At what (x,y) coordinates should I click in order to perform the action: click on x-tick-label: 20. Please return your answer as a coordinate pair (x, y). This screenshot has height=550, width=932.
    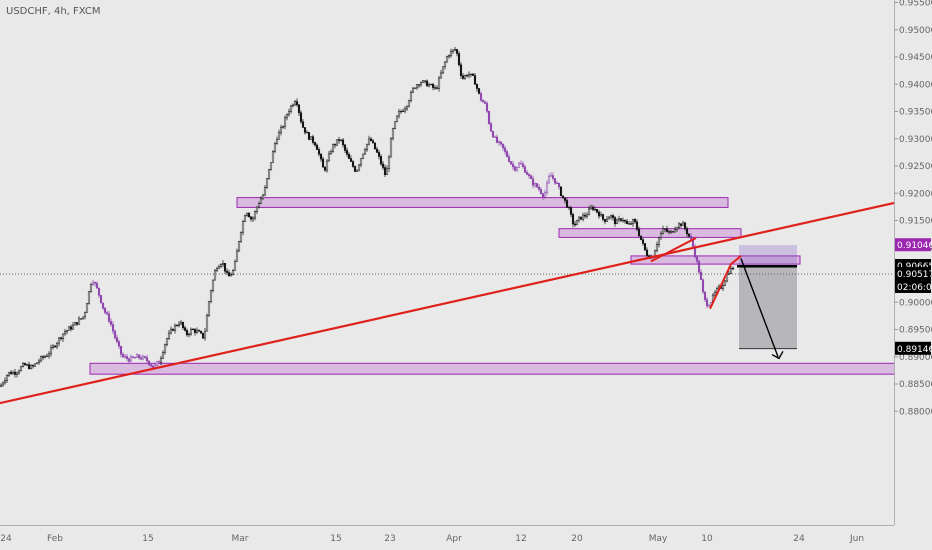
    Looking at the image, I should click on (577, 539).